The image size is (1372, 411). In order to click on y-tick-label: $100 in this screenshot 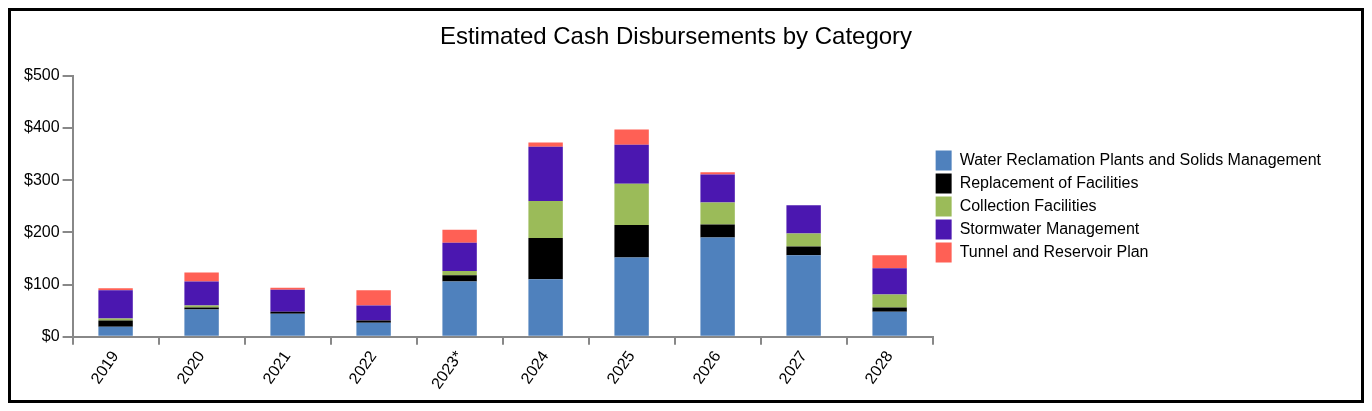, I will do `click(42, 283)`.